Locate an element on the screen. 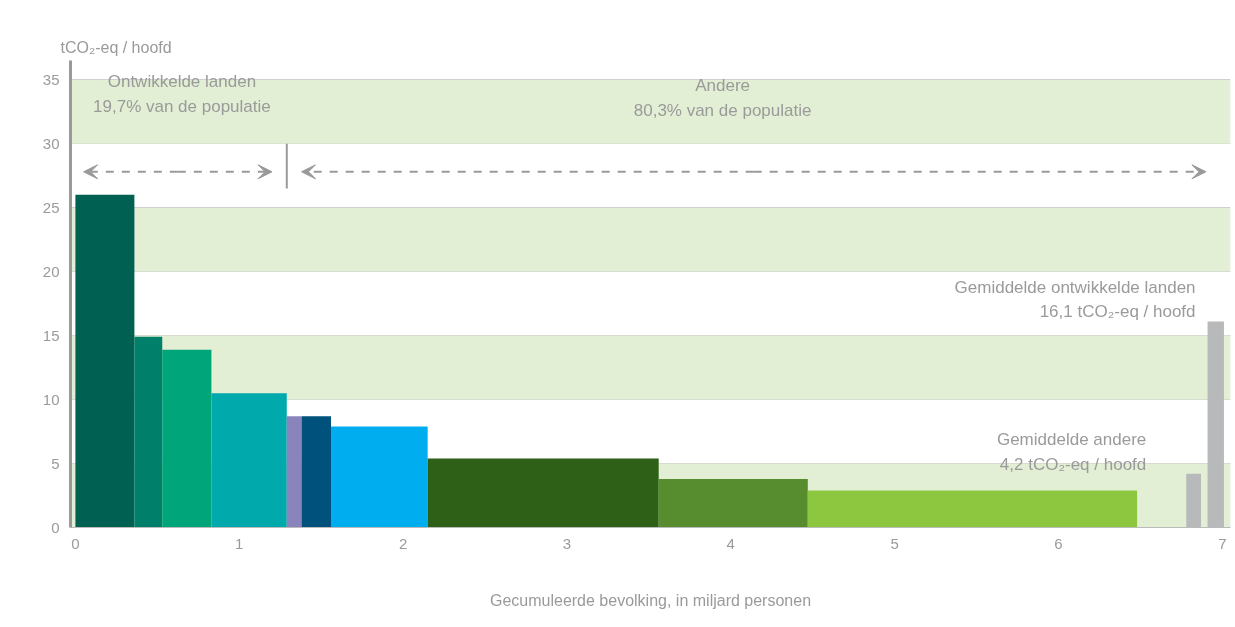  x-tick-label: 0 is located at coordinates (75, 543).